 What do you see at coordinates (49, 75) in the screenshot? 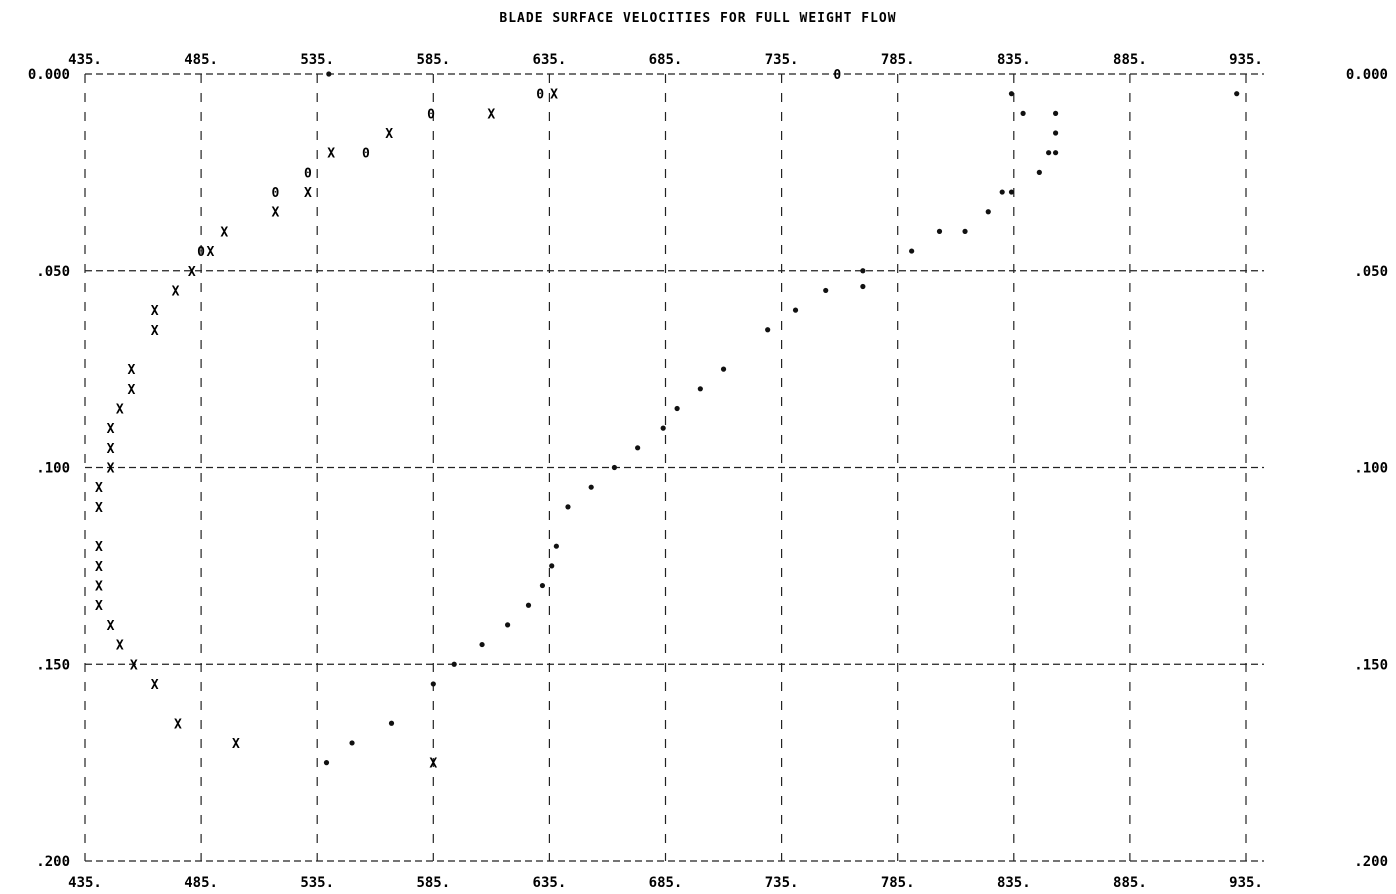
I see `y-tick-label-left: 0.000` at bounding box center [49, 75].